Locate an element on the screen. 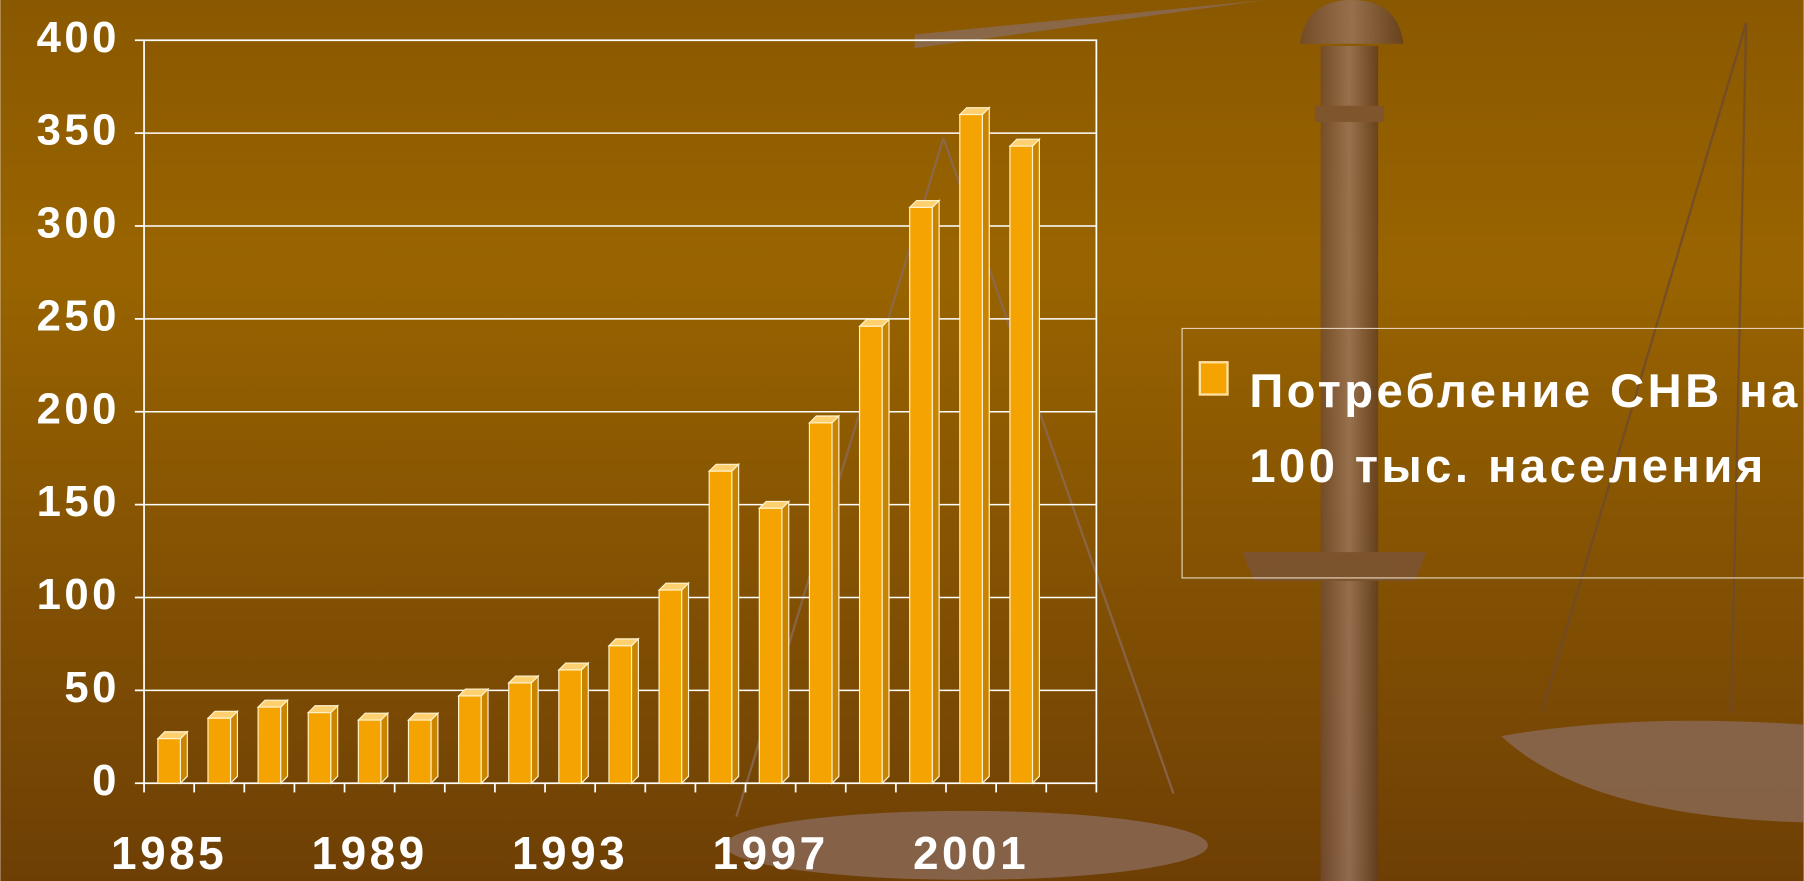 The width and height of the screenshot is (1804, 881). legend-box: Потребление СНВ на 100 тыс. населения is located at coordinates (1492, 453).